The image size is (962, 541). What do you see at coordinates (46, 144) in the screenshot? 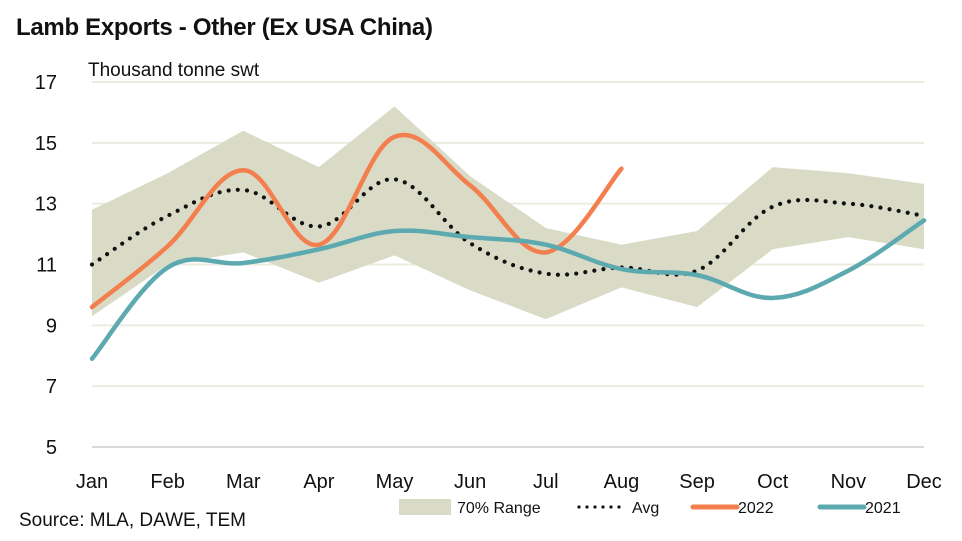
I see `y-tick-label: 15` at bounding box center [46, 144].